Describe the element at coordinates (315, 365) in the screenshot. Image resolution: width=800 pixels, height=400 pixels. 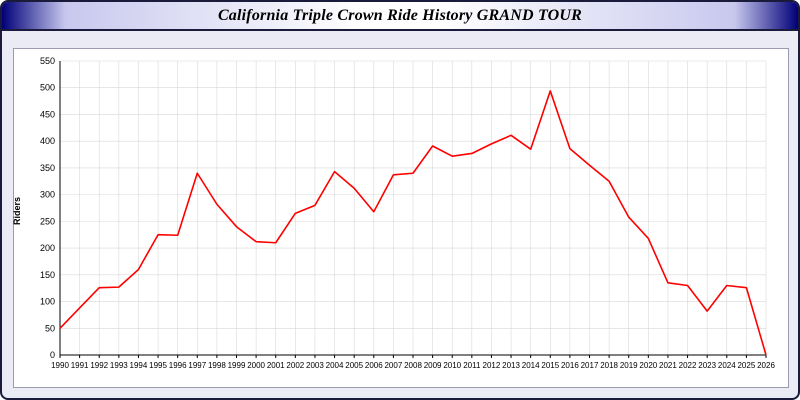
I see `svg-text: 2003` at that location.